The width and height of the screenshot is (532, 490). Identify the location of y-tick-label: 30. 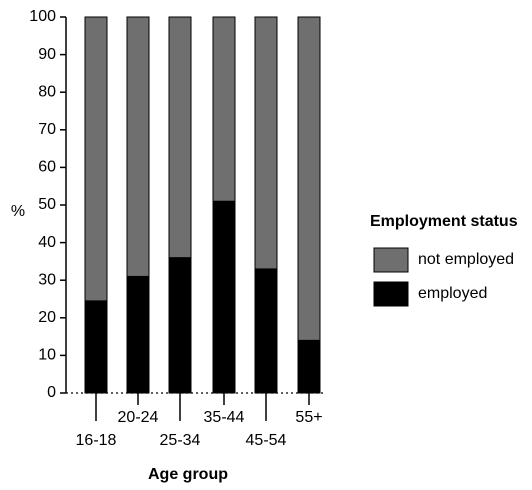
(47, 279).